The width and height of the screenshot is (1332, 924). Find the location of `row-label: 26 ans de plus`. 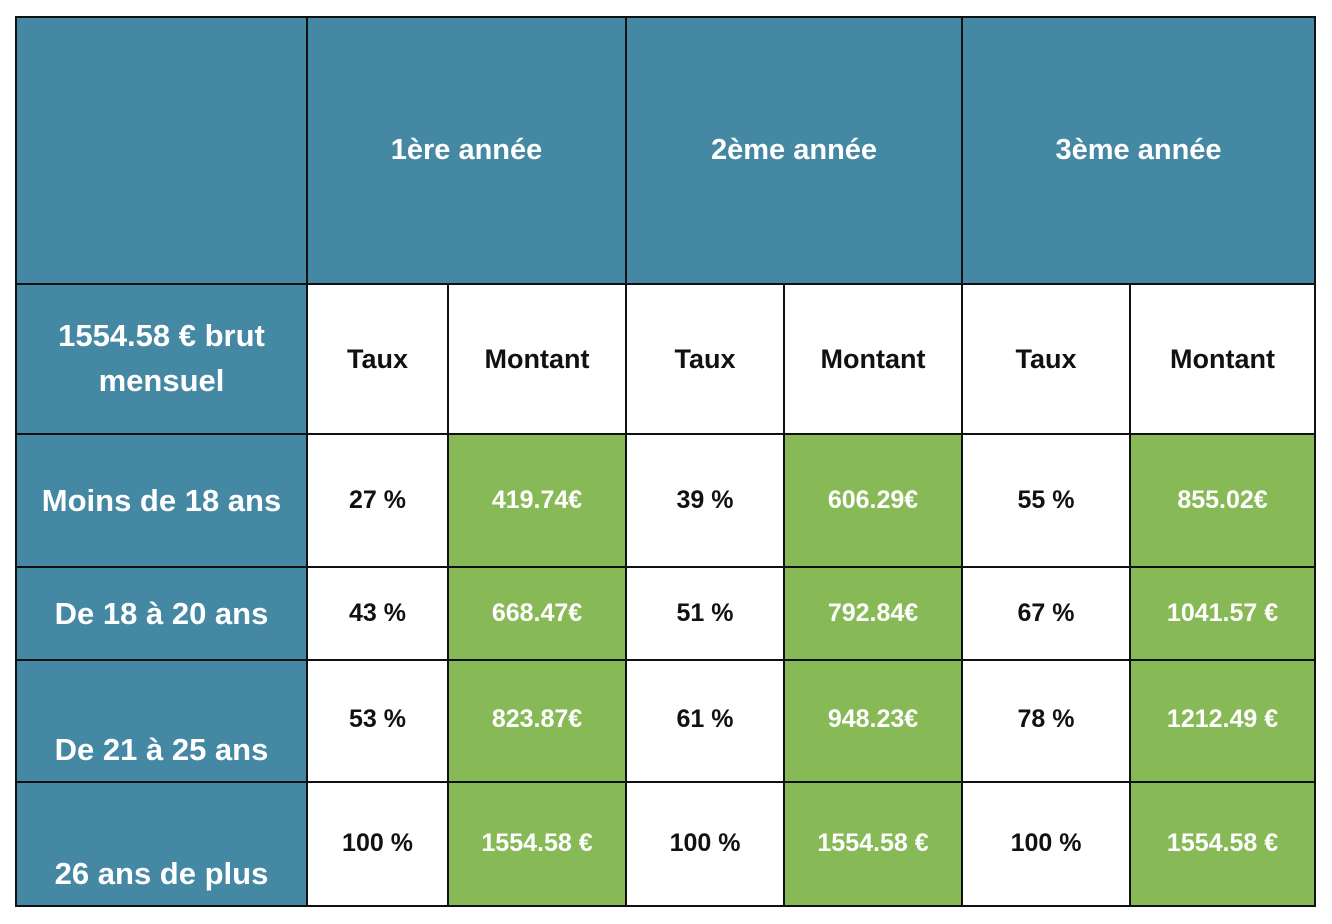

row-label: 26 ans de plus is located at coordinates (161, 844).